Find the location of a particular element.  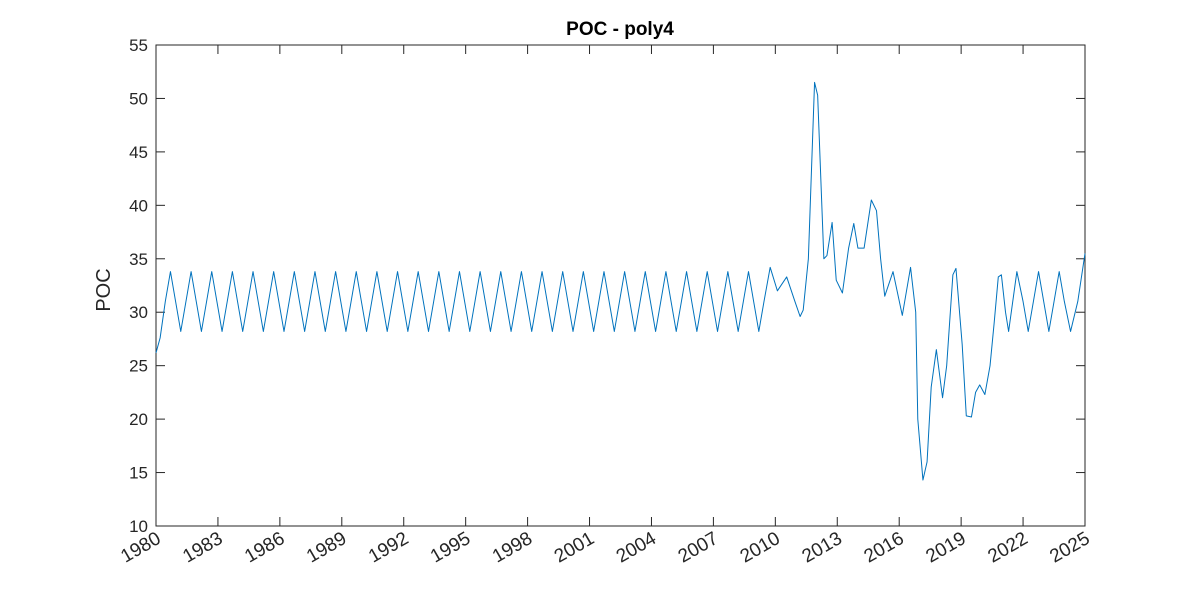

y-tick-label: 45 is located at coordinates (138, 152).